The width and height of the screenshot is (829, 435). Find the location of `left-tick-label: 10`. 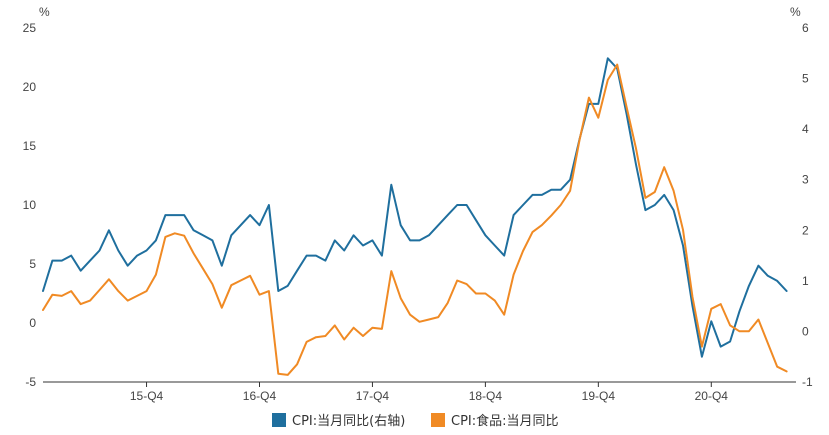

left-tick-label: 10 is located at coordinates (30, 205).